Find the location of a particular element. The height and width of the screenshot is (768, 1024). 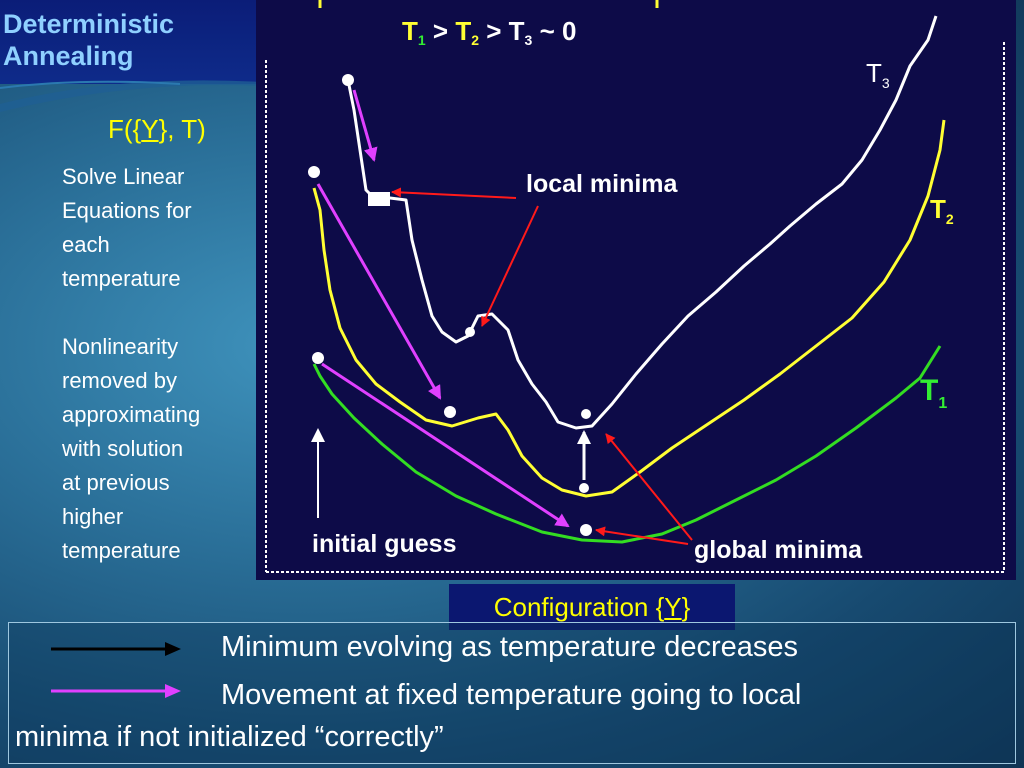

note-line: Equations for is located at coordinates (127, 210).